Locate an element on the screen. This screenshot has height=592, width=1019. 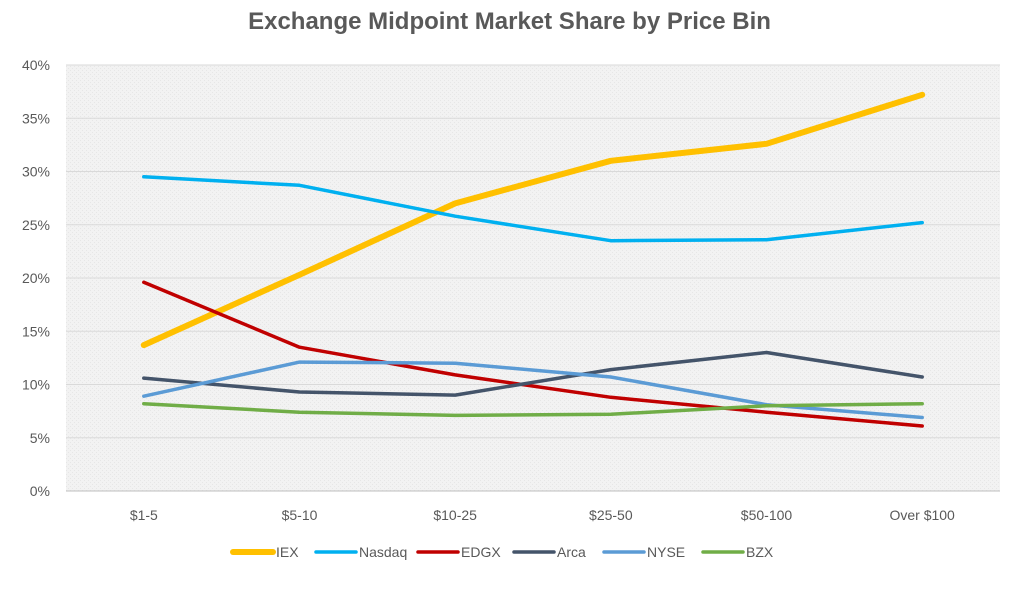
y-tick-label: 5% is located at coordinates (40, 438).